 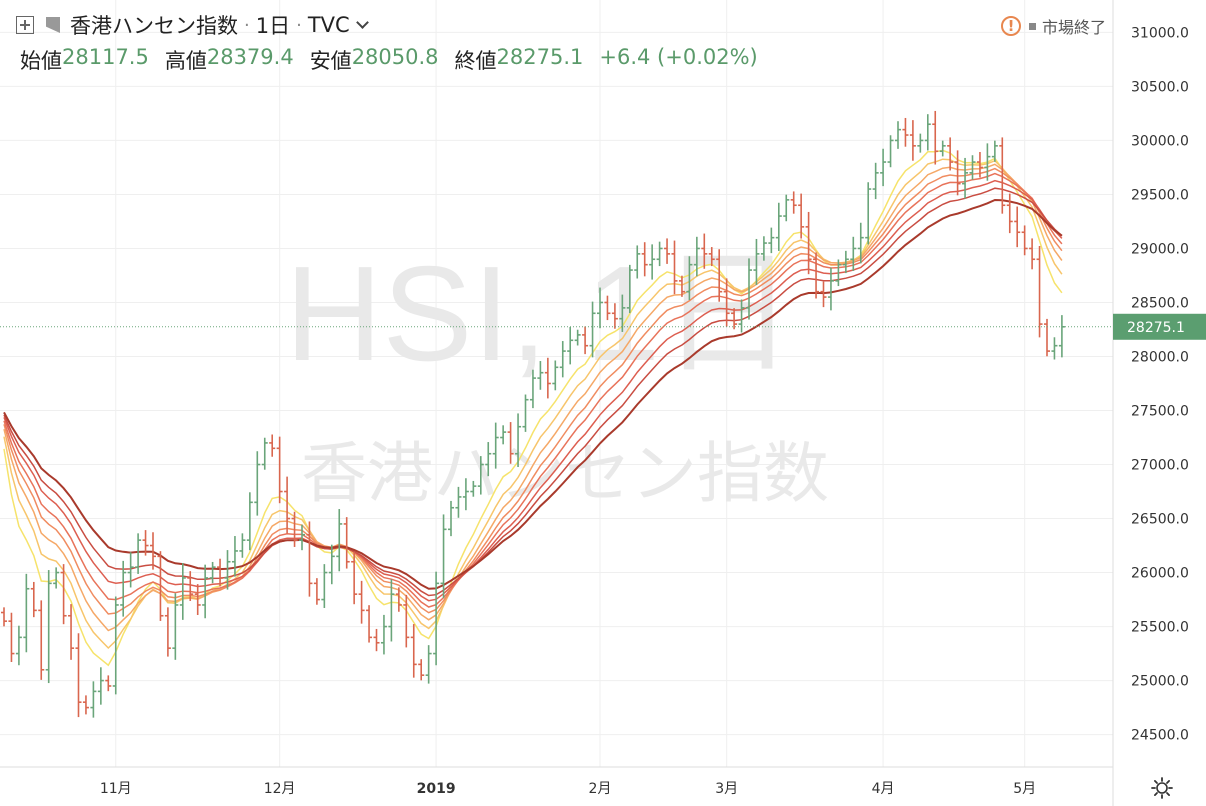 What do you see at coordinates (105, 57) in the screenshot?
I see `open-value: 28117.5` at bounding box center [105, 57].